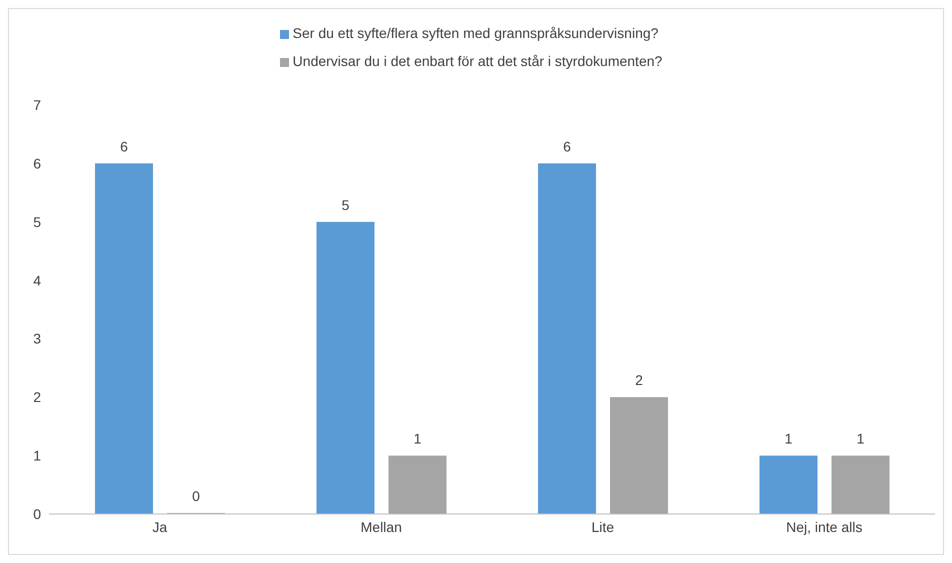 The width and height of the screenshot is (952, 563). Describe the element at coordinates (196, 496) in the screenshot. I see `data-label: 0` at that location.